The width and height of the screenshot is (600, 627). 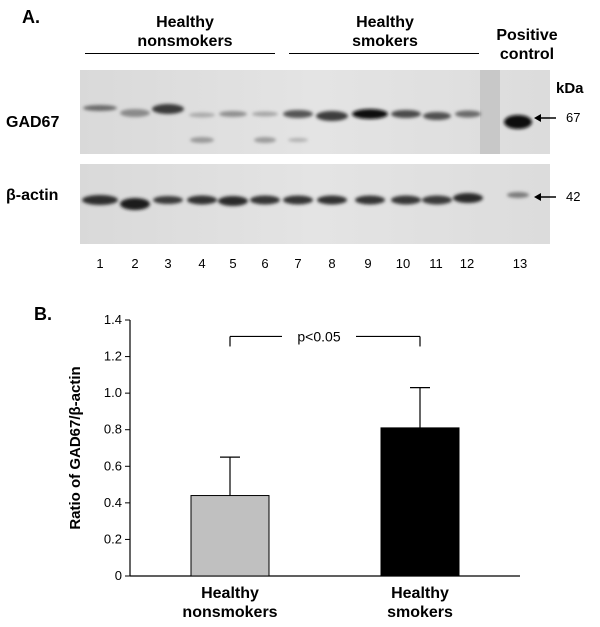 What do you see at coordinates (113, 319) in the screenshot?
I see `y-tick-label: 1.4` at bounding box center [113, 319].